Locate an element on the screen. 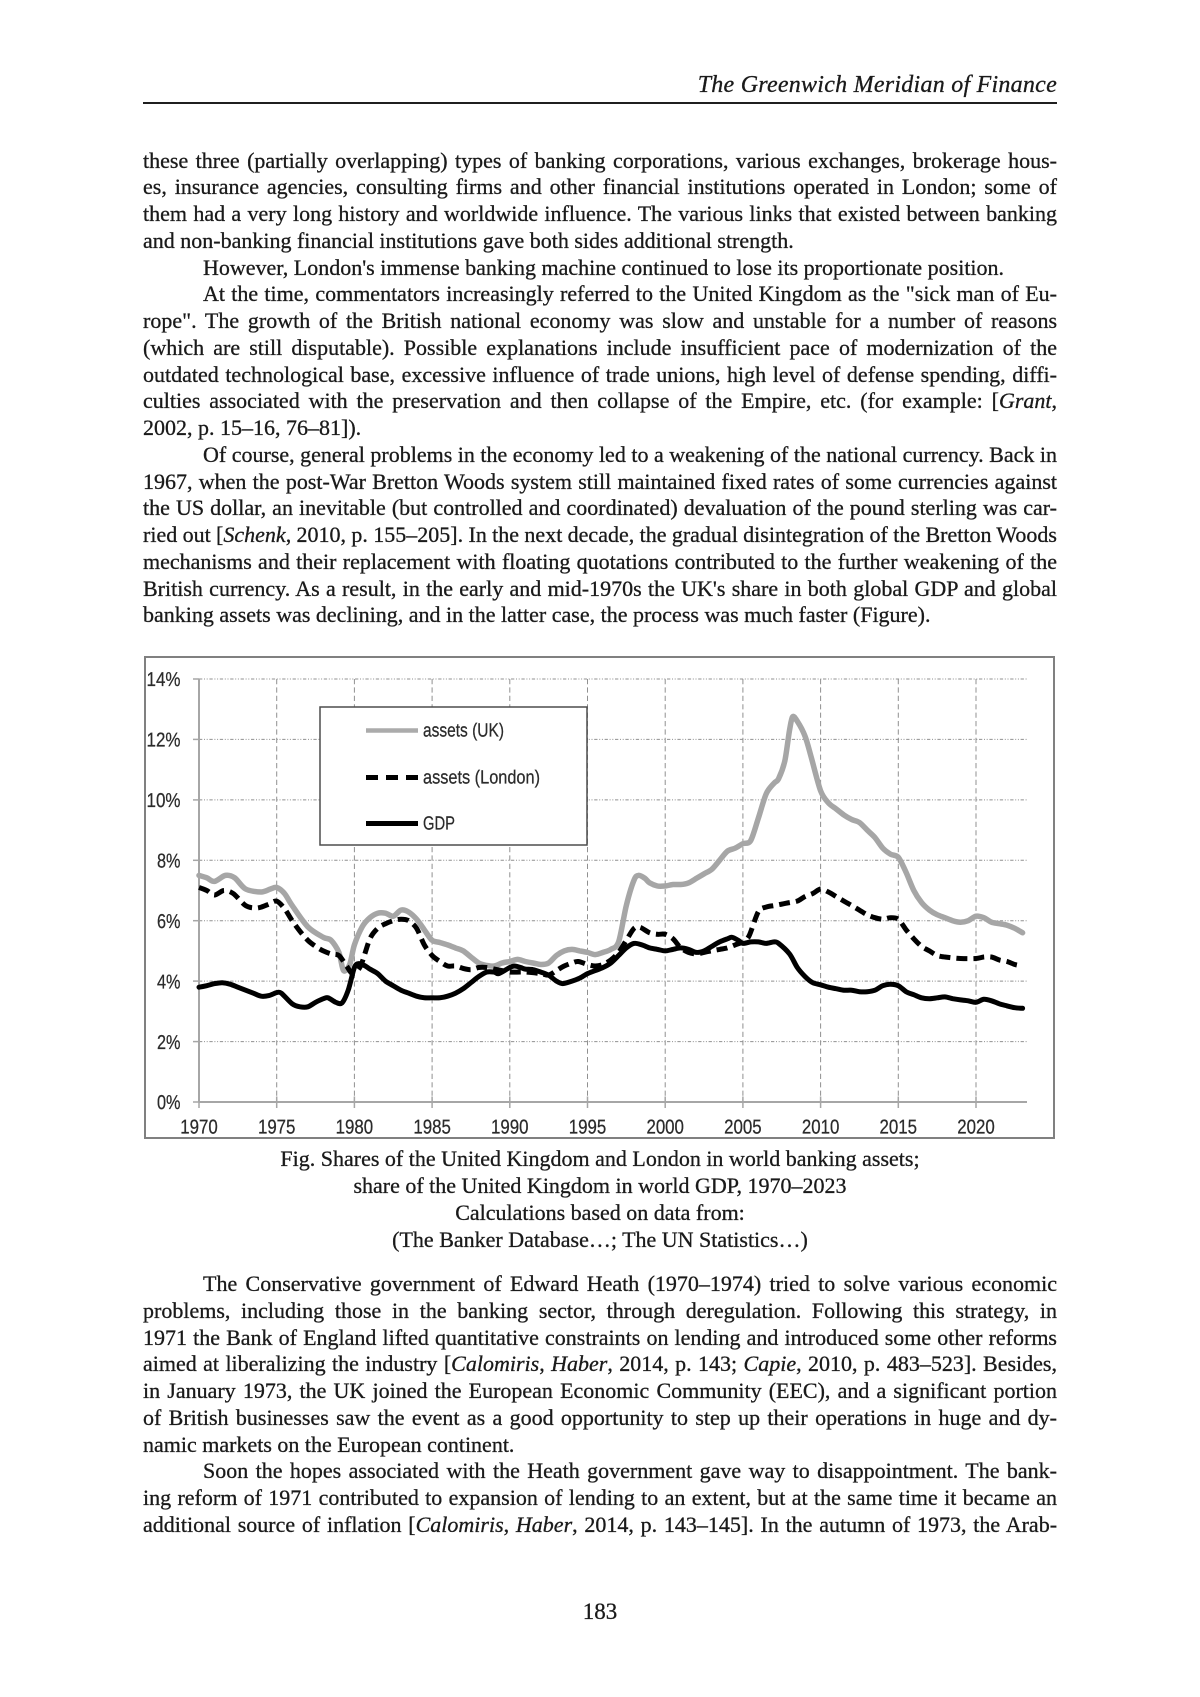 This screenshot has width=1200, height=1697. svg-text: 12% is located at coordinates (164, 741).